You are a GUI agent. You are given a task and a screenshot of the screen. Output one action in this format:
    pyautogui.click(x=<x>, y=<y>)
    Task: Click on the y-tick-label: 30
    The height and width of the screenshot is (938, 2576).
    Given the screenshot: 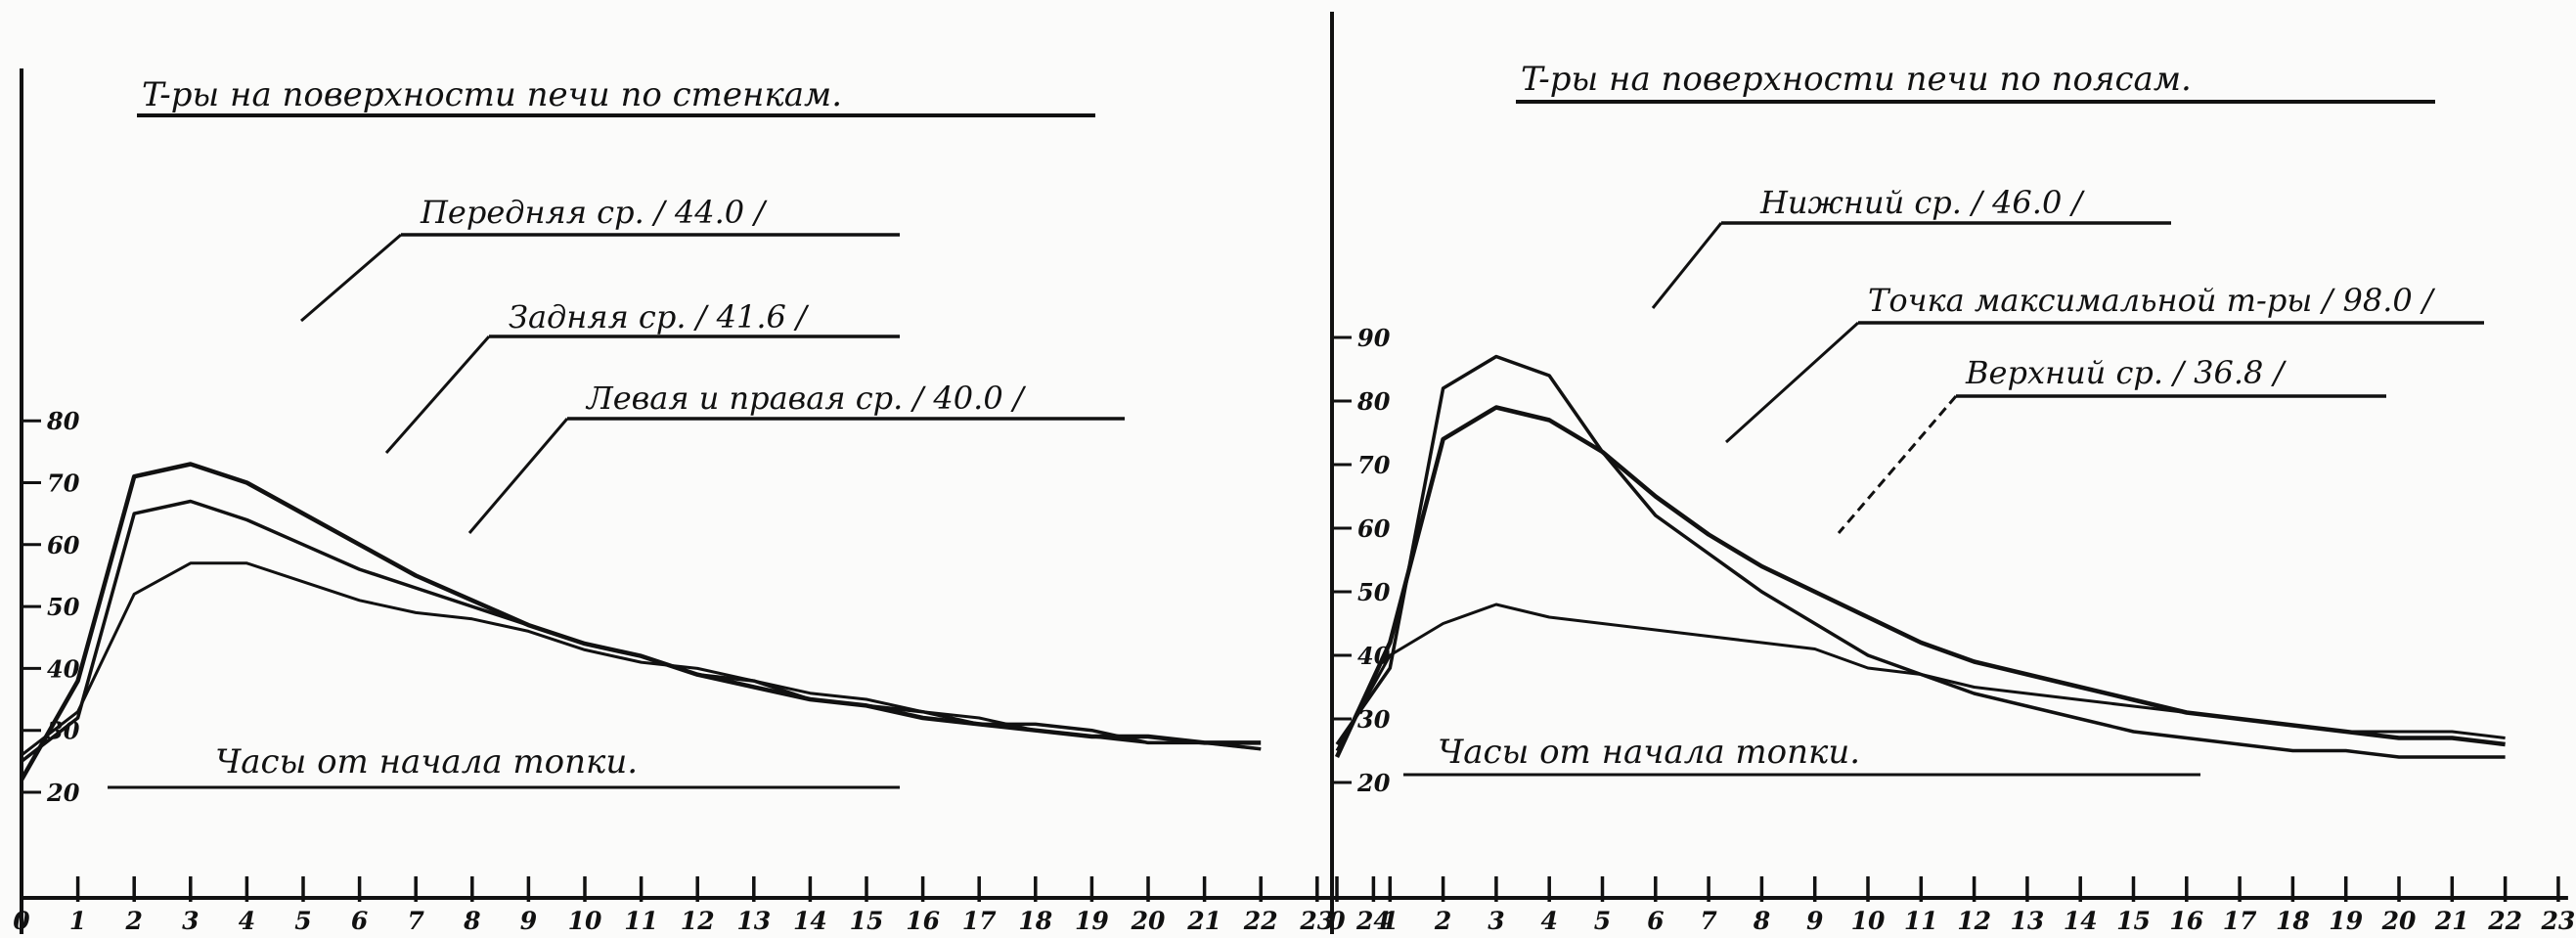 What is the action you would take?
    pyautogui.click(x=1374, y=719)
    